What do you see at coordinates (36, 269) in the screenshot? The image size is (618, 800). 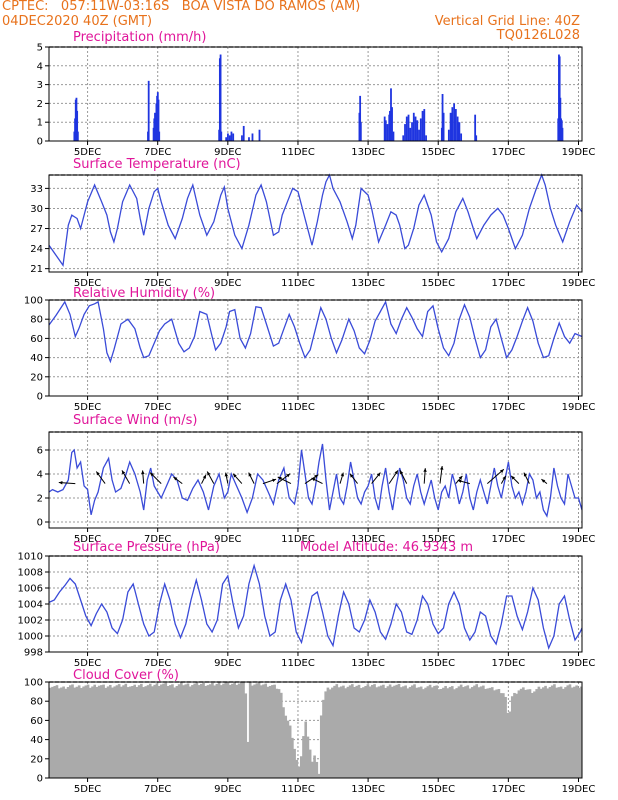 I see `y-tick-label: 21` at bounding box center [36, 269].